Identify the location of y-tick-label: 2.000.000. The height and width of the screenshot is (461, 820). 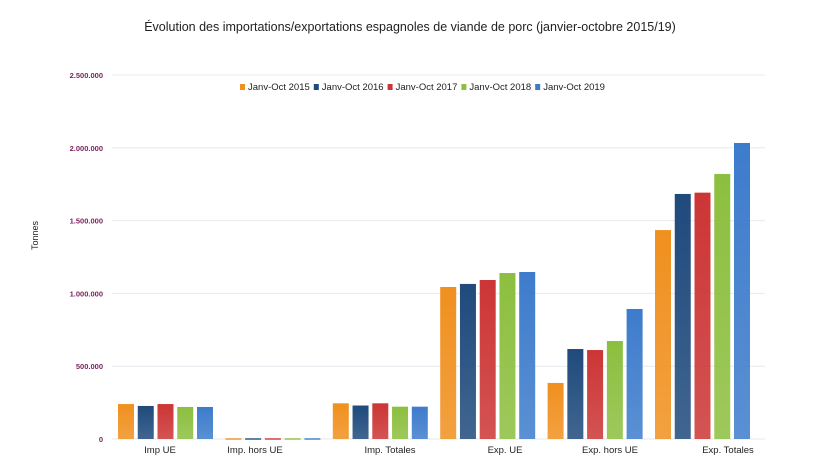
(86, 148).